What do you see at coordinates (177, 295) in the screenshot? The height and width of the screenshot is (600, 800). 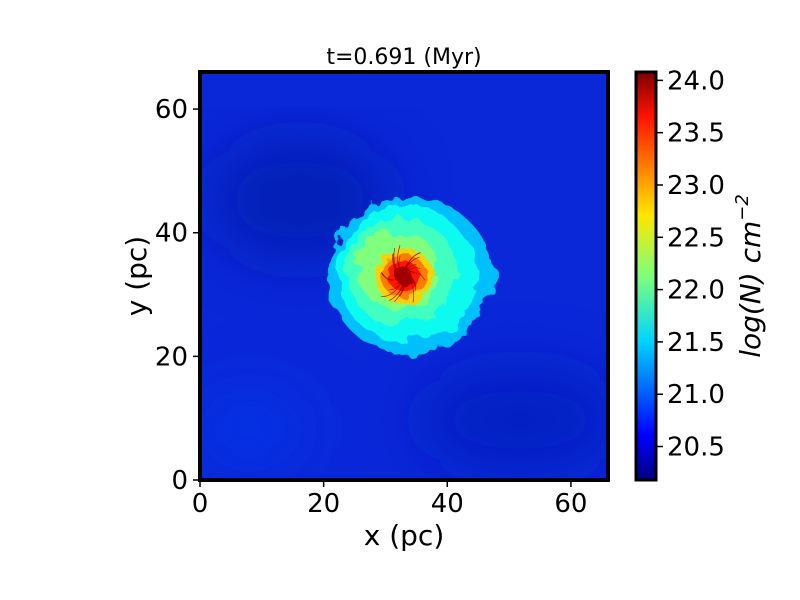 I see `y-axis-ticks: 0 20 40 60` at bounding box center [177, 295].